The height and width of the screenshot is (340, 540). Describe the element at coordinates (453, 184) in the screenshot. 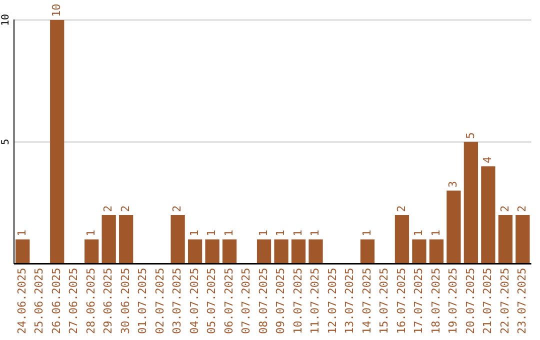

I see `data-label: 3` at that location.